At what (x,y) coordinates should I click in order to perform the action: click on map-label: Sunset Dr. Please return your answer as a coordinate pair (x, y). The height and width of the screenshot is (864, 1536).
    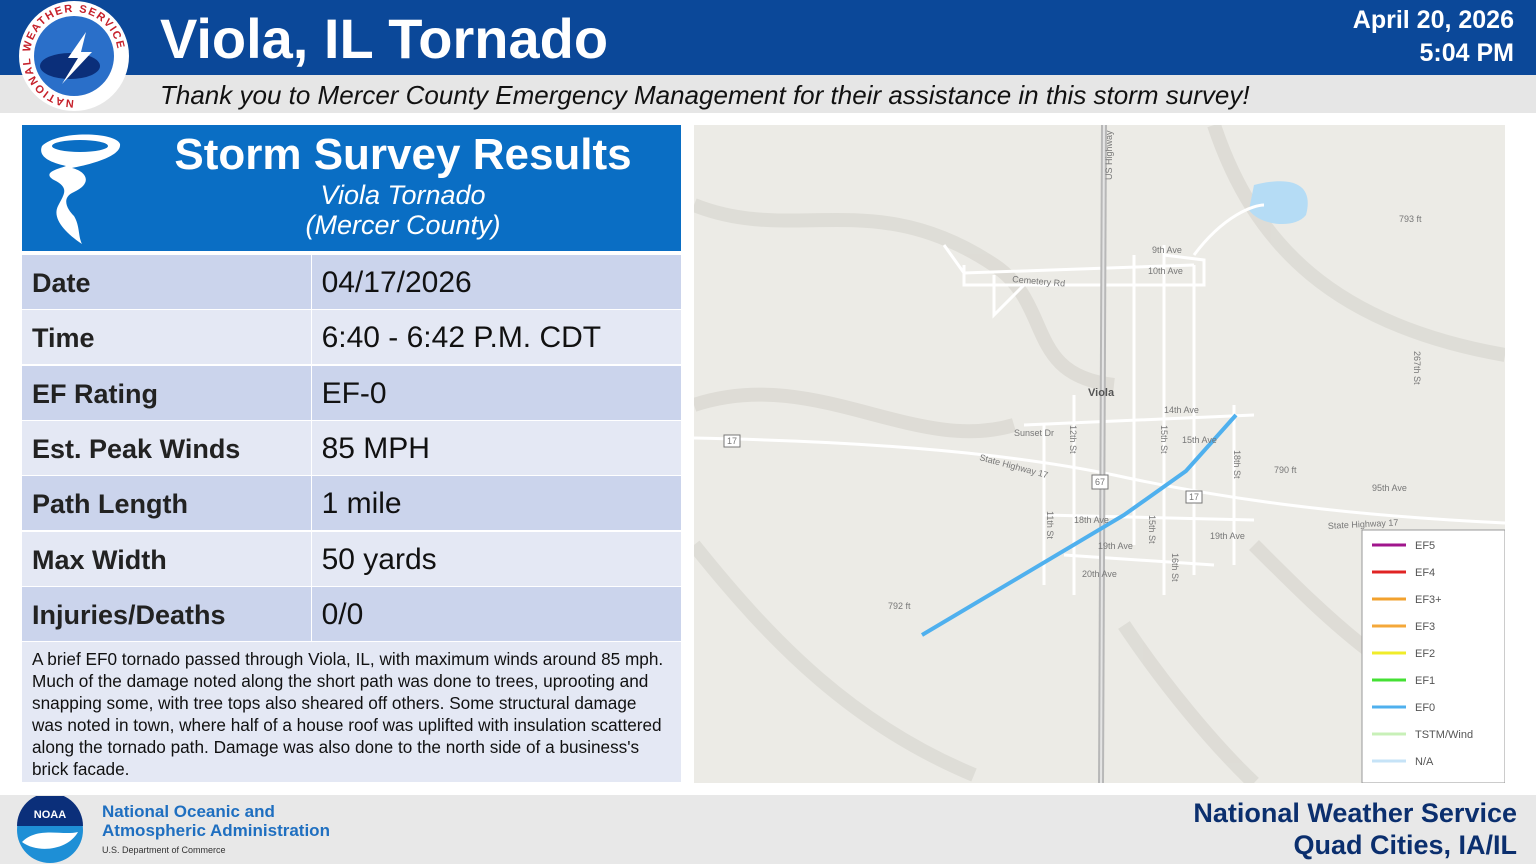
    Looking at the image, I should click on (1034, 433).